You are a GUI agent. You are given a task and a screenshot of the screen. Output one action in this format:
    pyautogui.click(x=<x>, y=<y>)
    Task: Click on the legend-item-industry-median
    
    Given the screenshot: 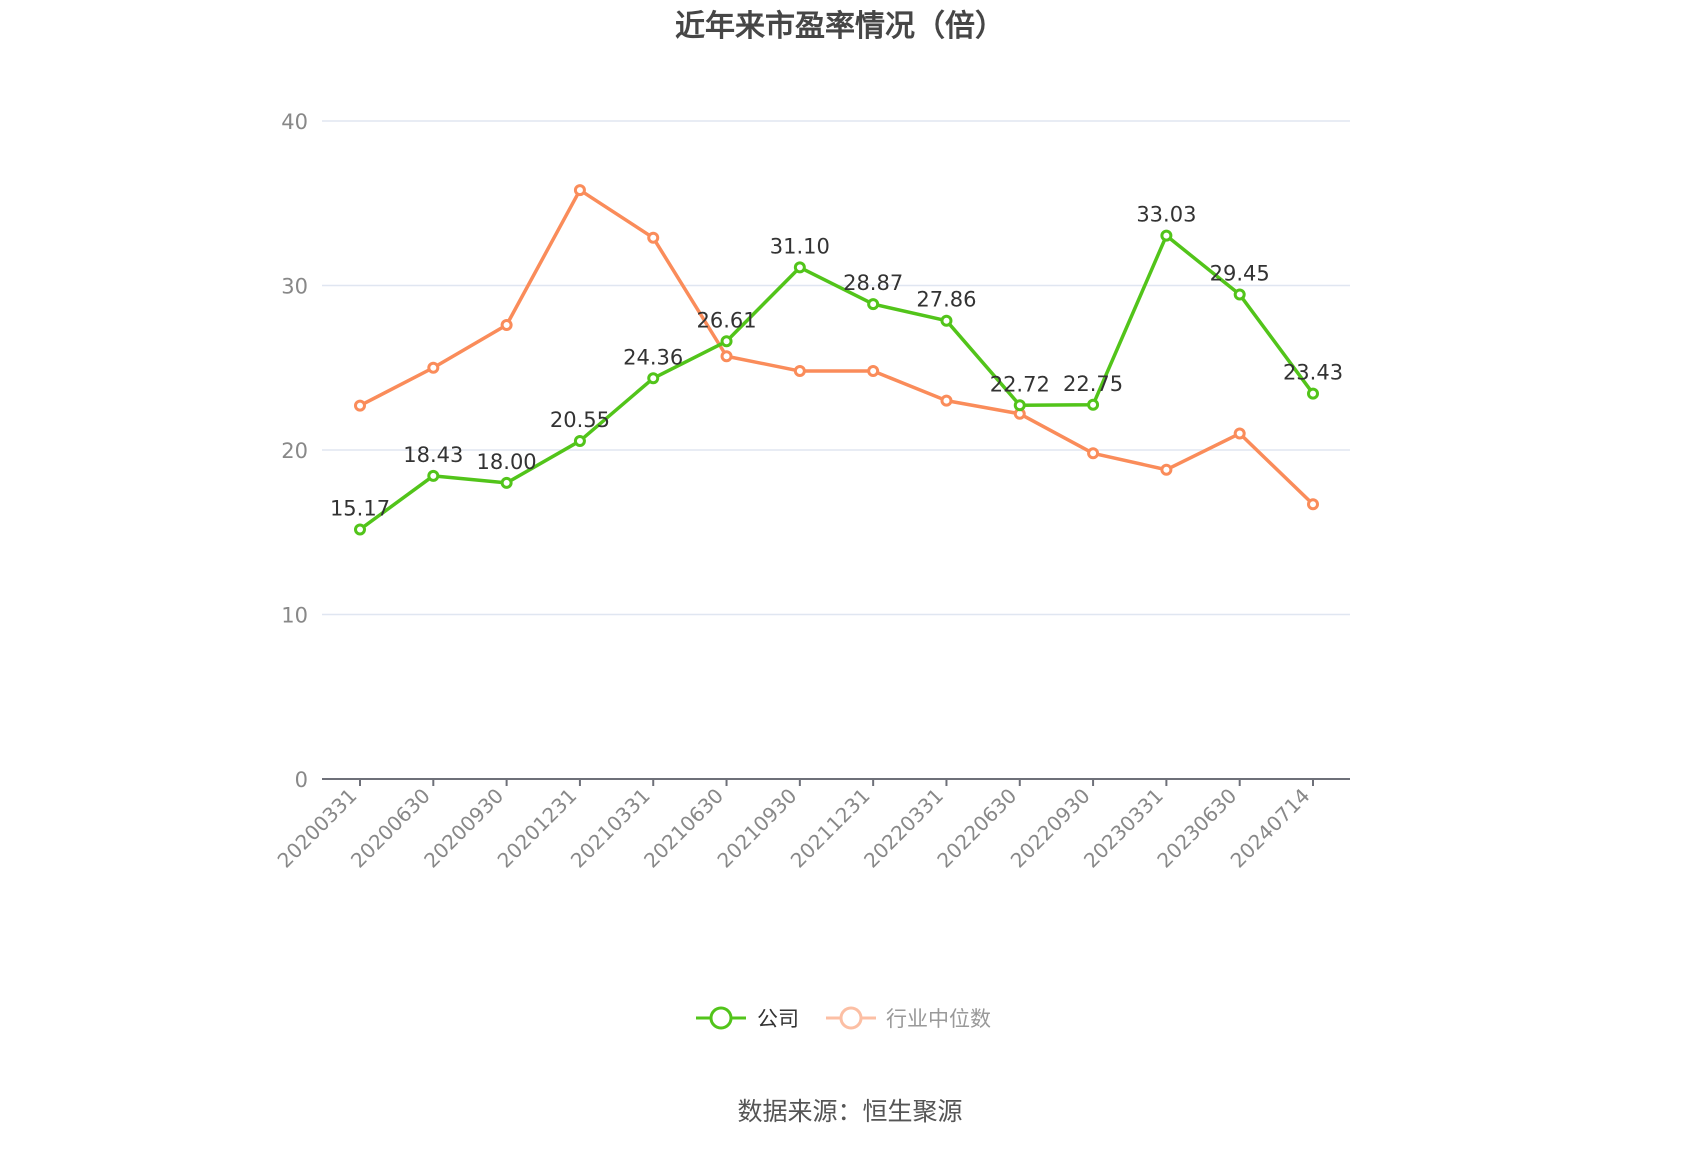 What is the action you would take?
    pyautogui.click(x=851, y=1018)
    